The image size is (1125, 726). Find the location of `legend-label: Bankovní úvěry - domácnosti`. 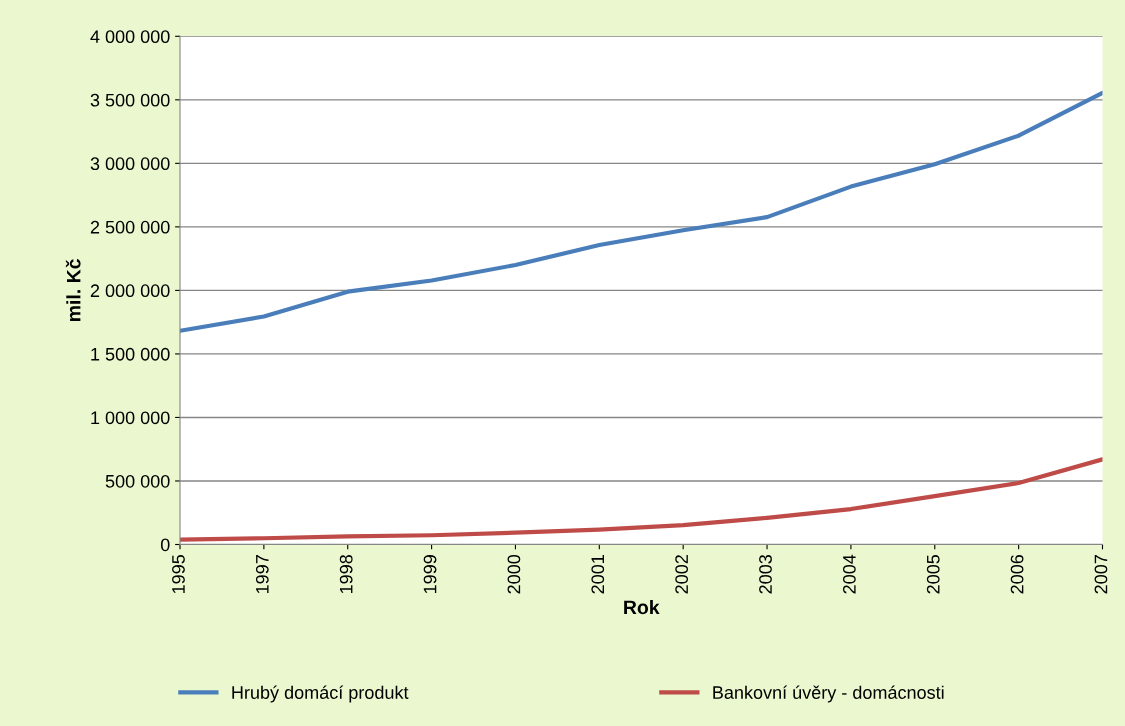

legend-label: Bankovní úvěry - domácnosti is located at coordinates (828, 694).